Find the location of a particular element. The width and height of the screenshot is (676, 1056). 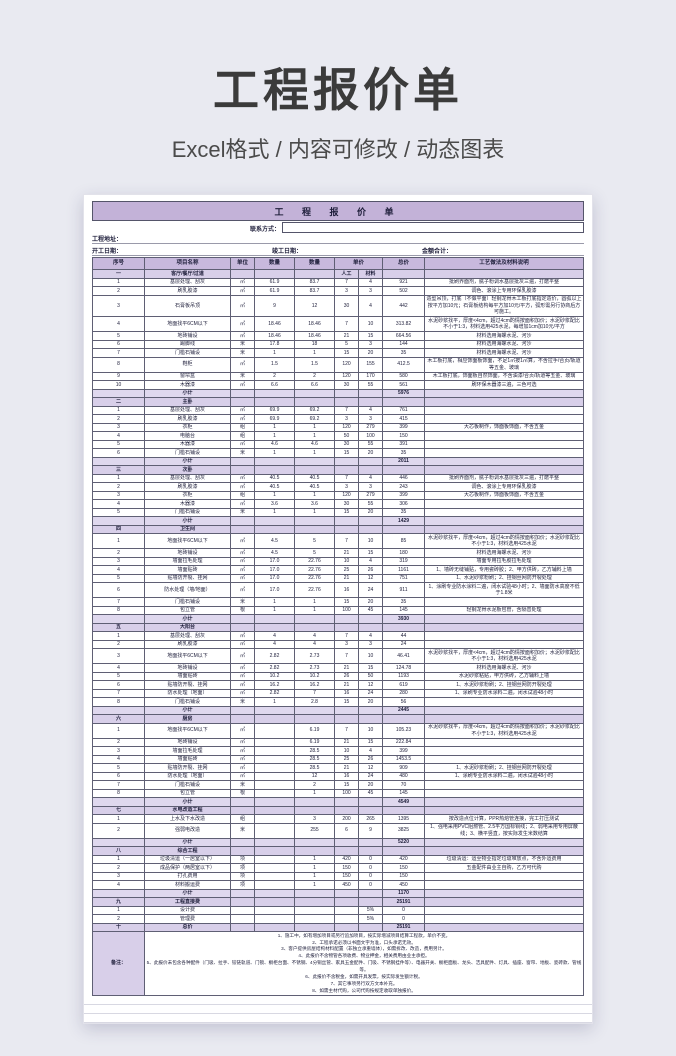

page-title: 工程报价单 is located at coordinates (338, 90).